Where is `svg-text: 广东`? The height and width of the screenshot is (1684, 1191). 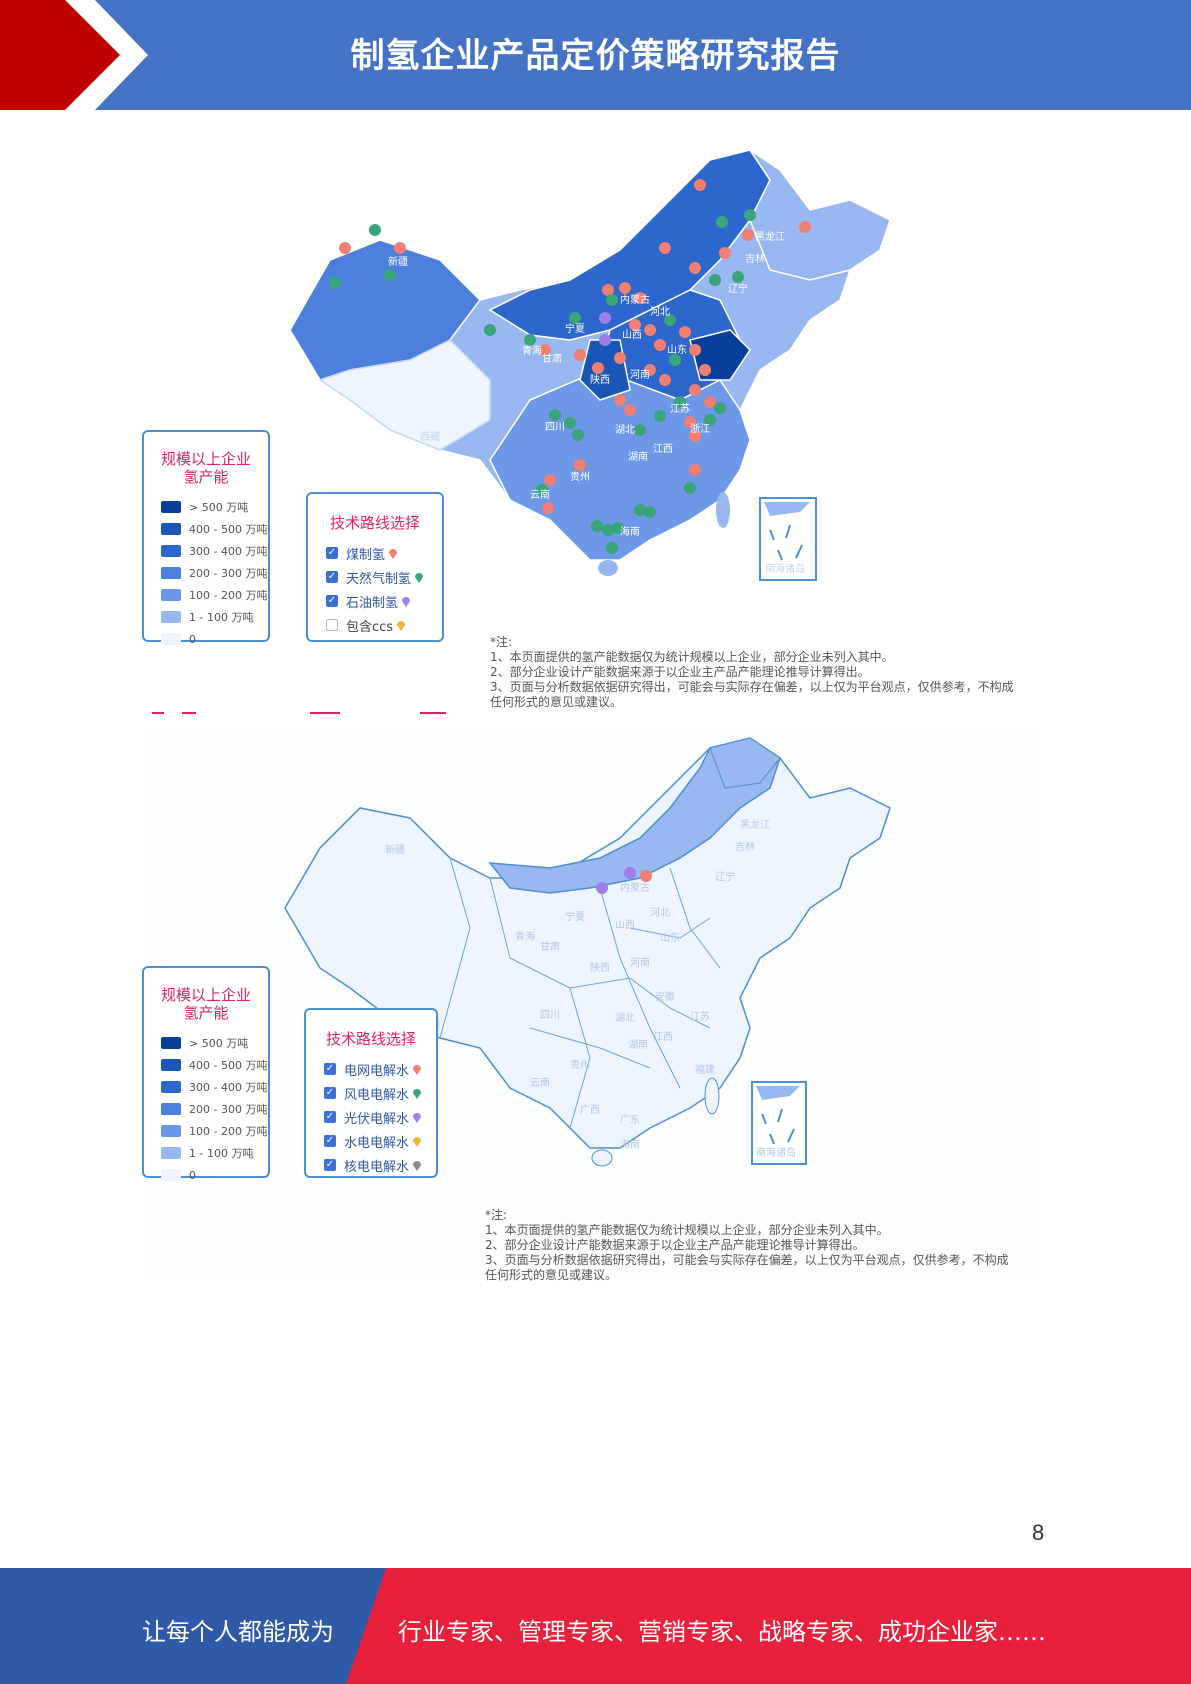 svg-text: 广东 is located at coordinates (630, 1119).